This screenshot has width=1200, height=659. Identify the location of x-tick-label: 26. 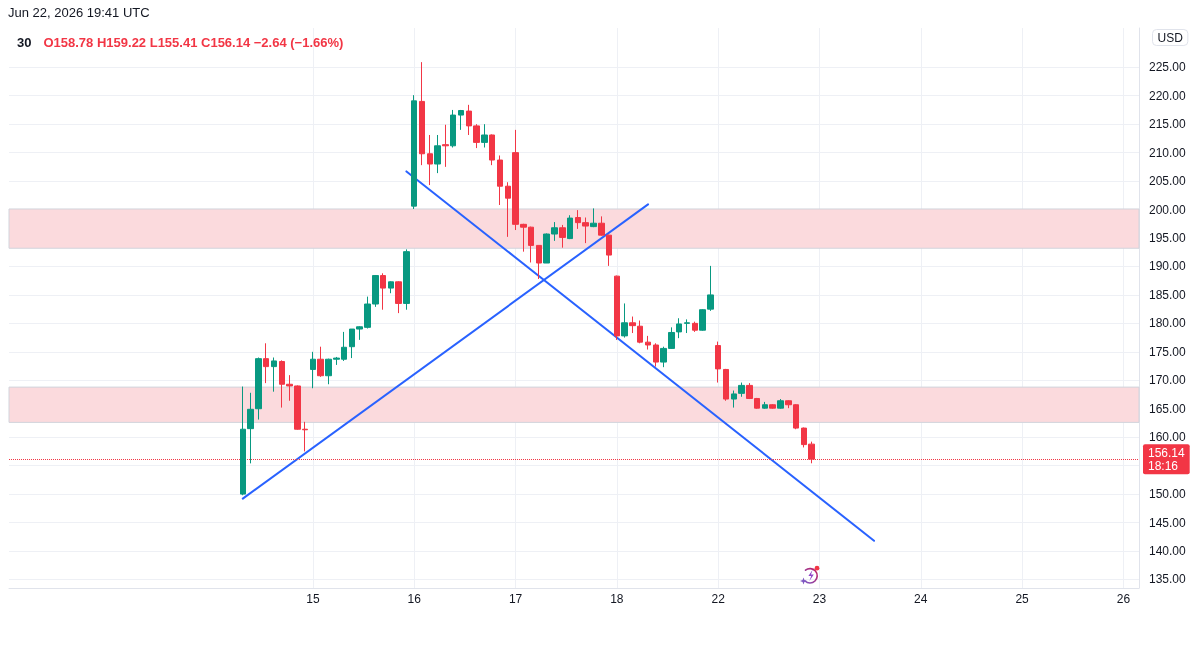
(1123, 599).